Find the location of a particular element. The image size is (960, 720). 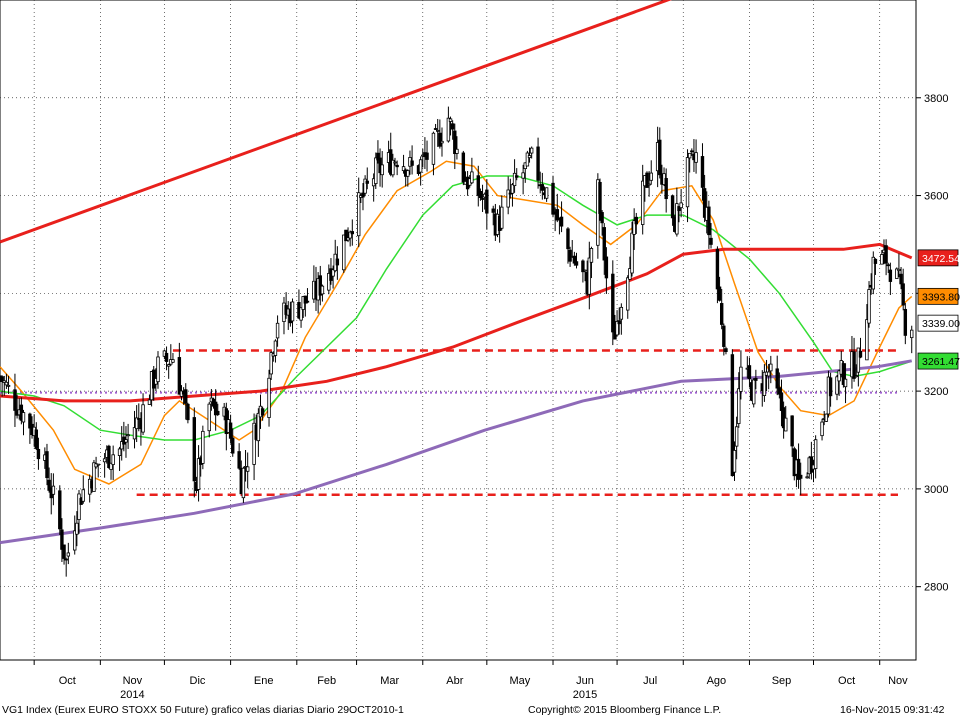

x-tick-label: Dic is located at coordinates (198, 681).